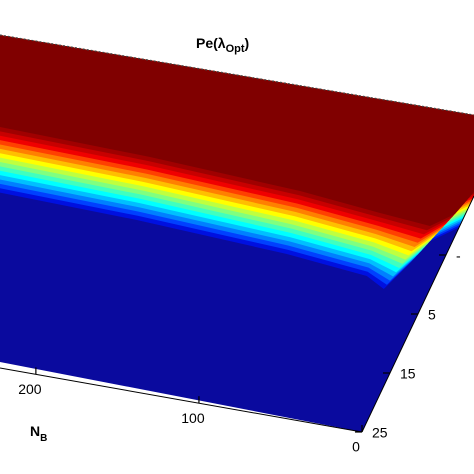  Describe the element at coordinates (247, 43) in the screenshot. I see `title-close: )` at that location.